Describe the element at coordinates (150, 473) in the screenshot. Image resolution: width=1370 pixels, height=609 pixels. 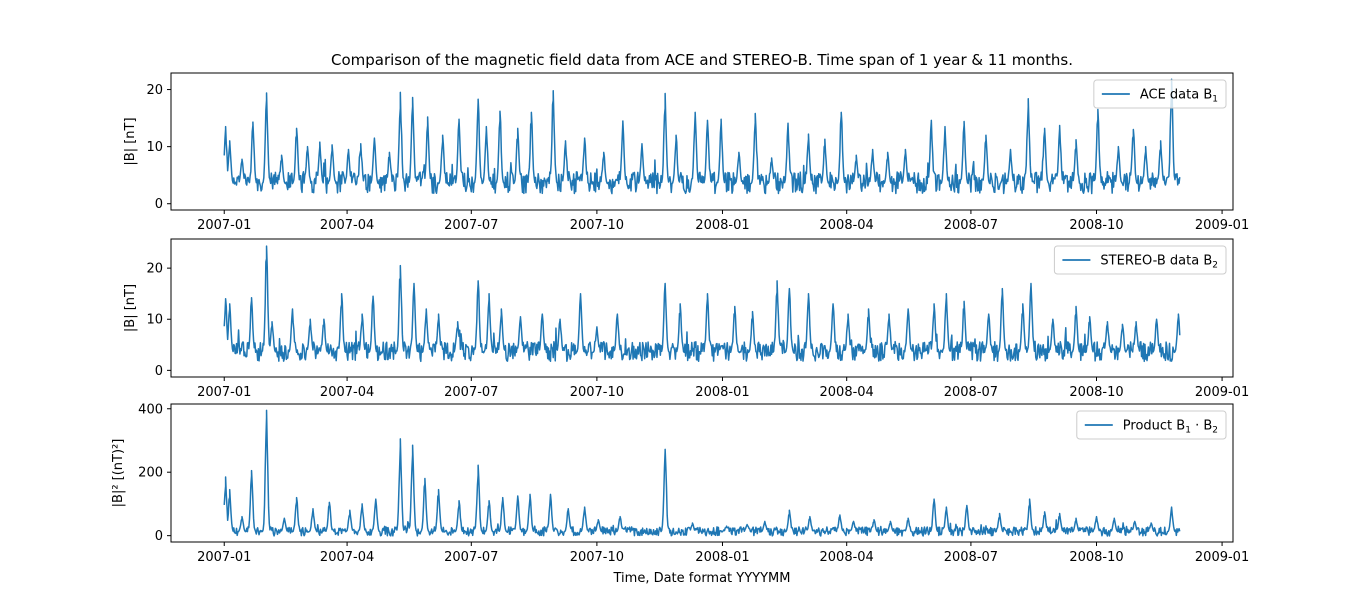
I see `y-tick-label: 200` at that location.